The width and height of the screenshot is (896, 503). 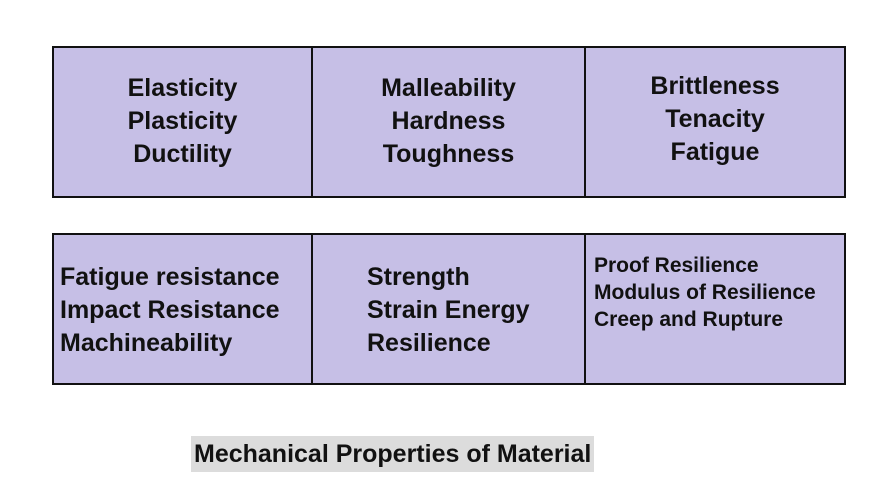 I want to click on property-label: Machineability, so click(x=146, y=343).